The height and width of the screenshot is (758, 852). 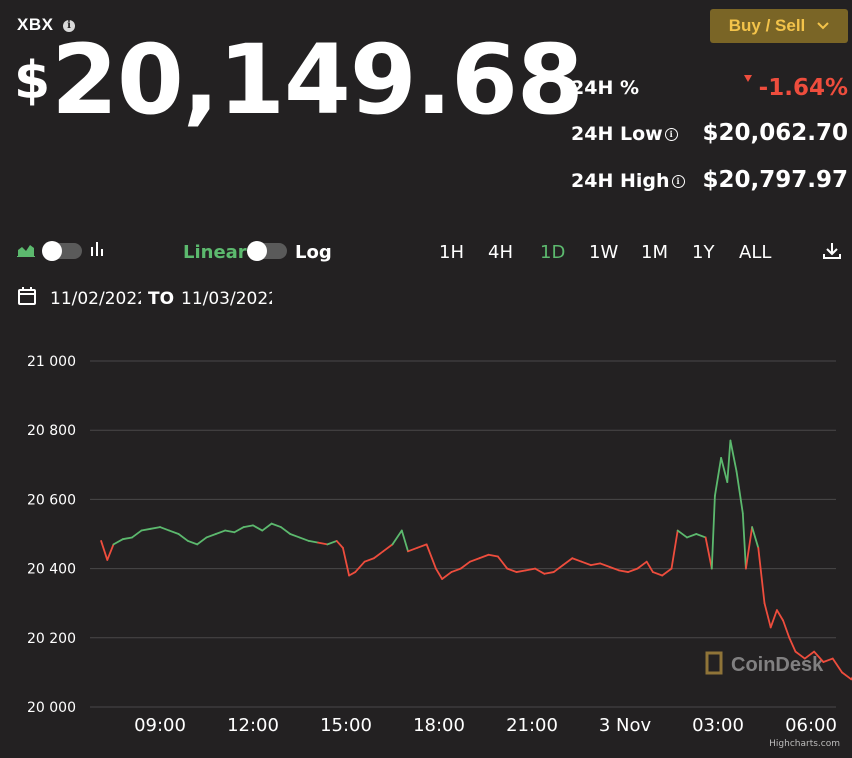 I want to click on high-value: $20,797.97, so click(x=775, y=180).